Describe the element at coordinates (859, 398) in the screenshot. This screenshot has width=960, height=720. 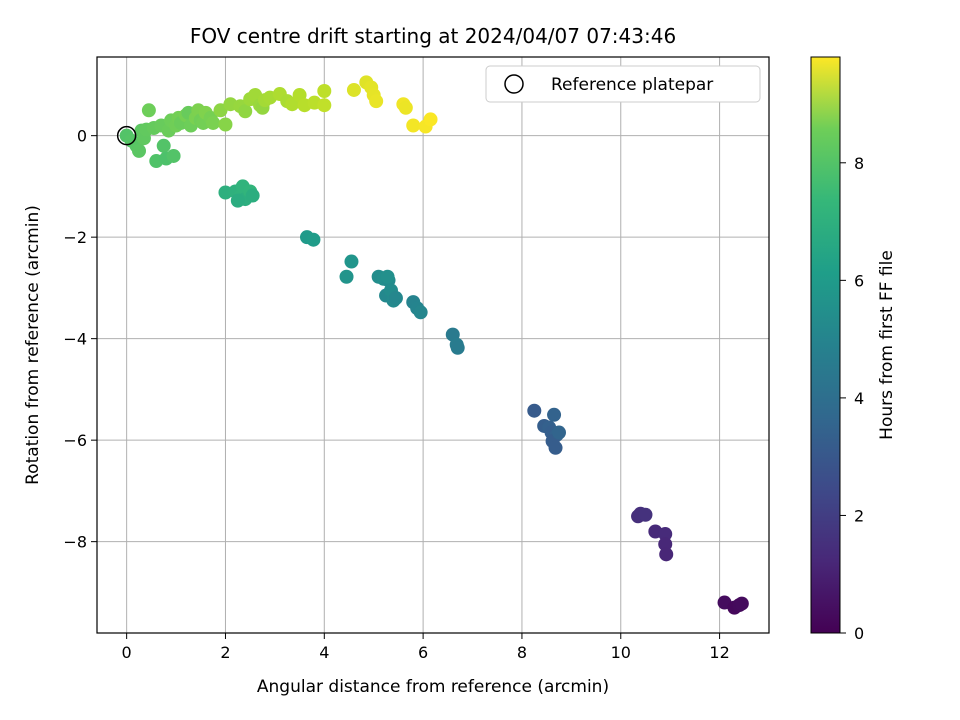
I see `colorbar-tick-label: 4` at that location.